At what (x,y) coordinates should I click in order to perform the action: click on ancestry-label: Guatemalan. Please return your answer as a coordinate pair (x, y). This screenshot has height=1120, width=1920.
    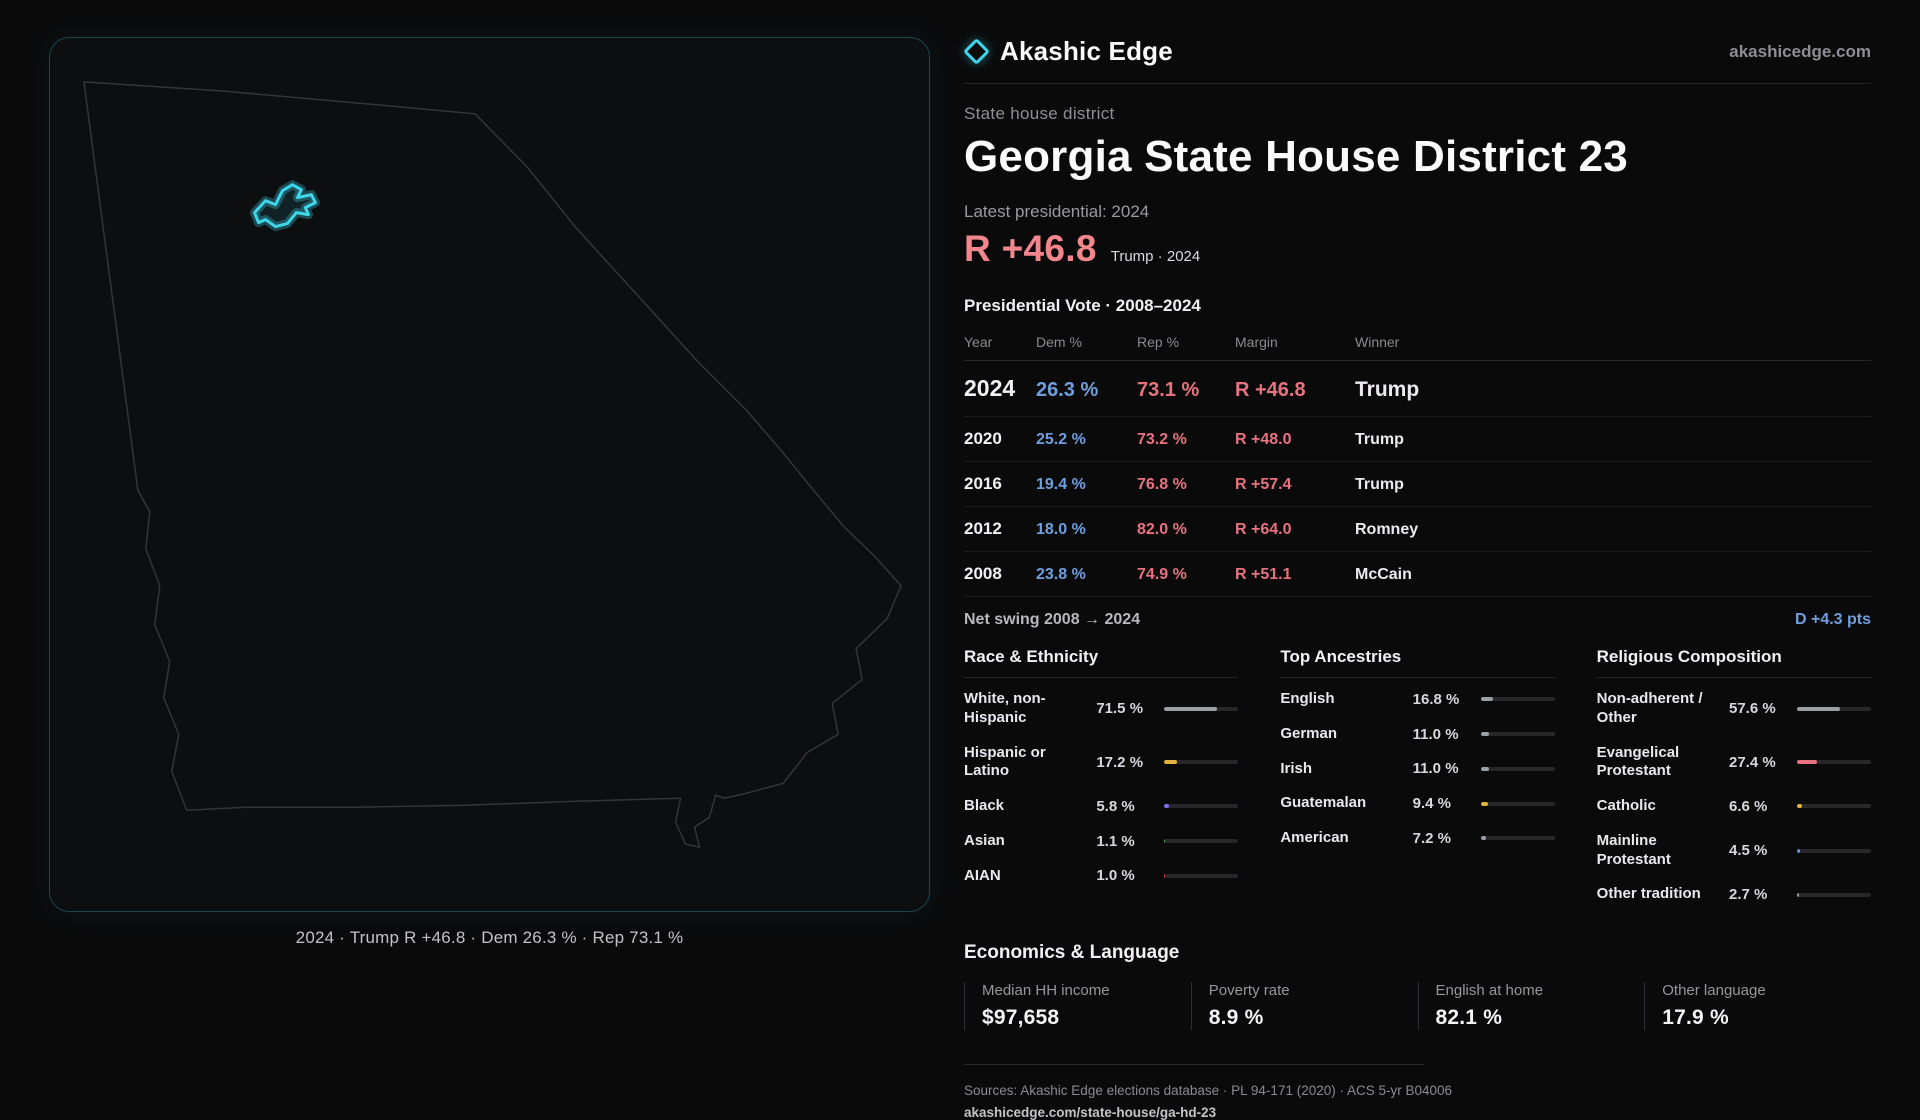
    Looking at the image, I should click on (1323, 803).